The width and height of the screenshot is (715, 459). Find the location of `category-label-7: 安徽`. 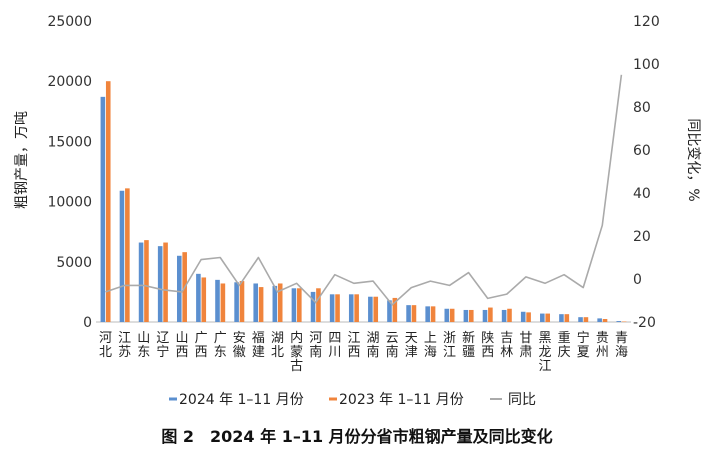

category-label-7: 安徽 is located at coordinates (239, 345).